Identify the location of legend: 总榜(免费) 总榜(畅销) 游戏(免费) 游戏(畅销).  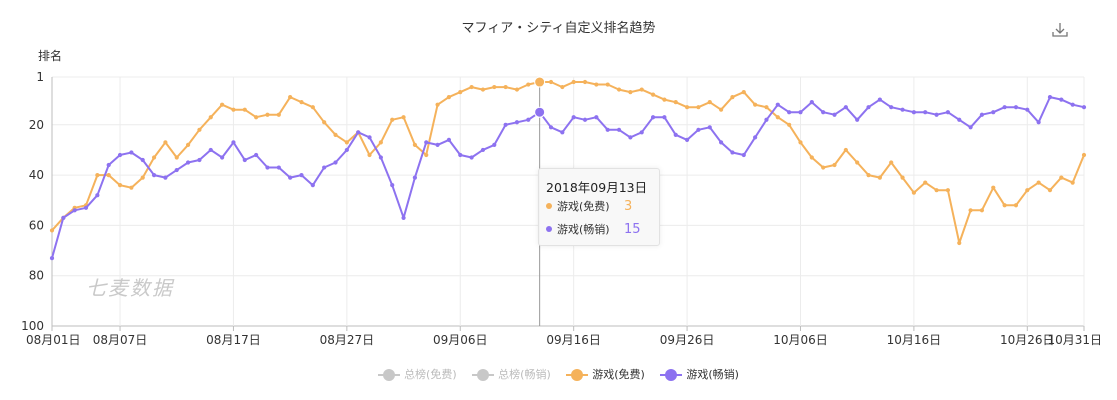
(558, 374).